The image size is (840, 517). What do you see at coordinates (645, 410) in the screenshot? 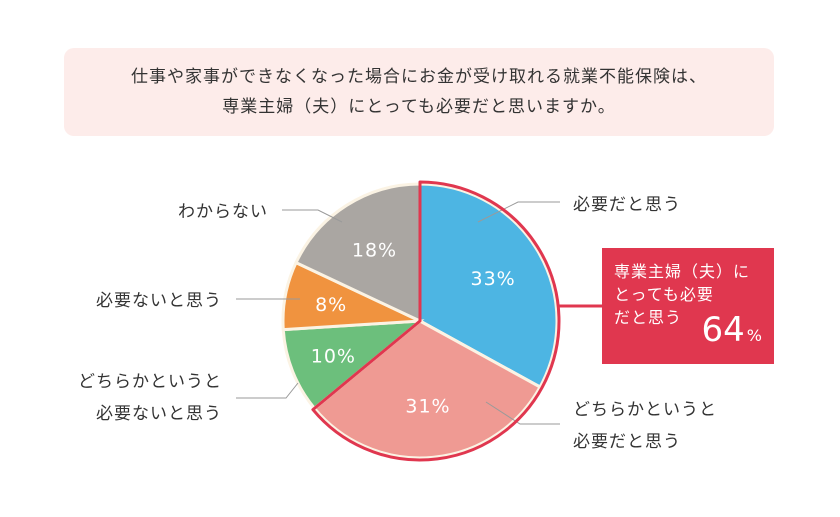
I see `category-label-somewhat-necessary-1: どちらかというと` at bounding box center [645, 410].